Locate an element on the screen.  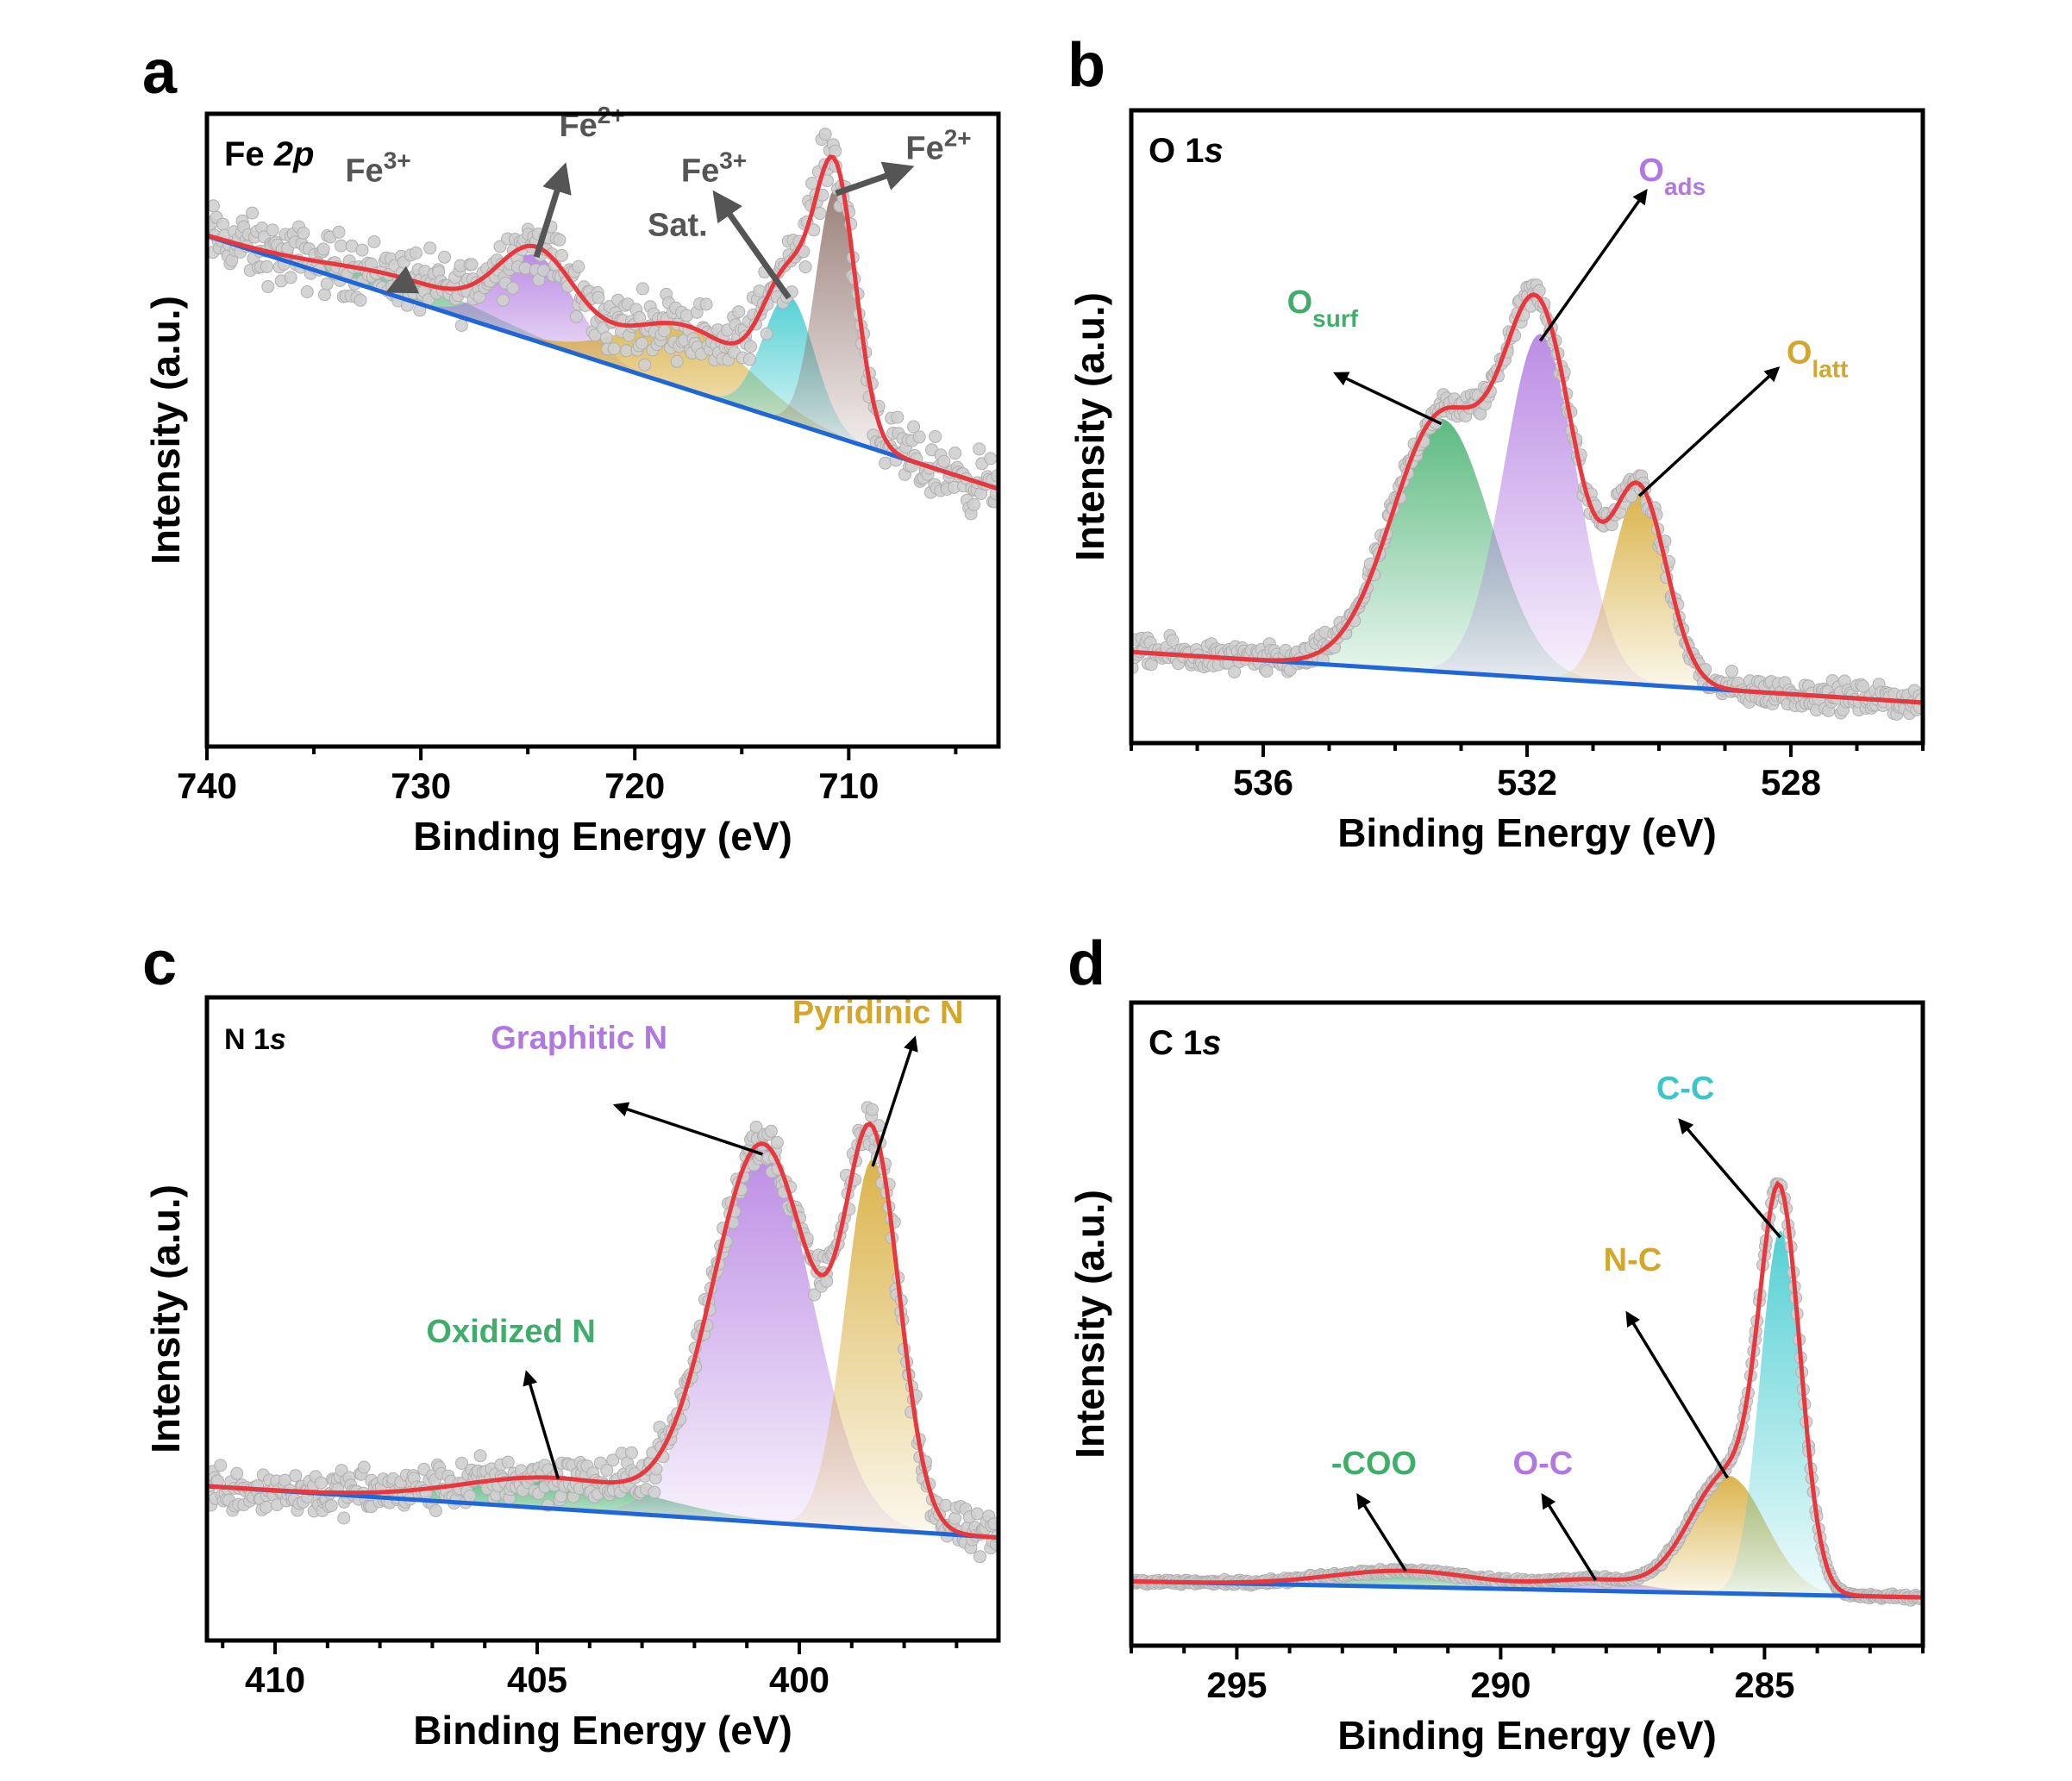
panel-title: O 1s is located at coordinates (1186, 151).